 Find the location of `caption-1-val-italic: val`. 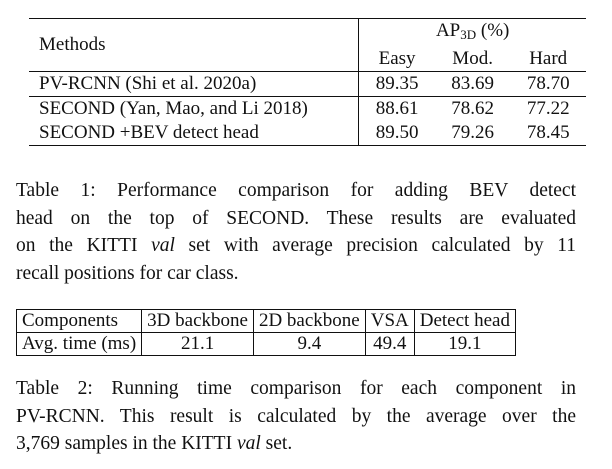

caption-1-val-italic: val is located at coordinates (163, 245).